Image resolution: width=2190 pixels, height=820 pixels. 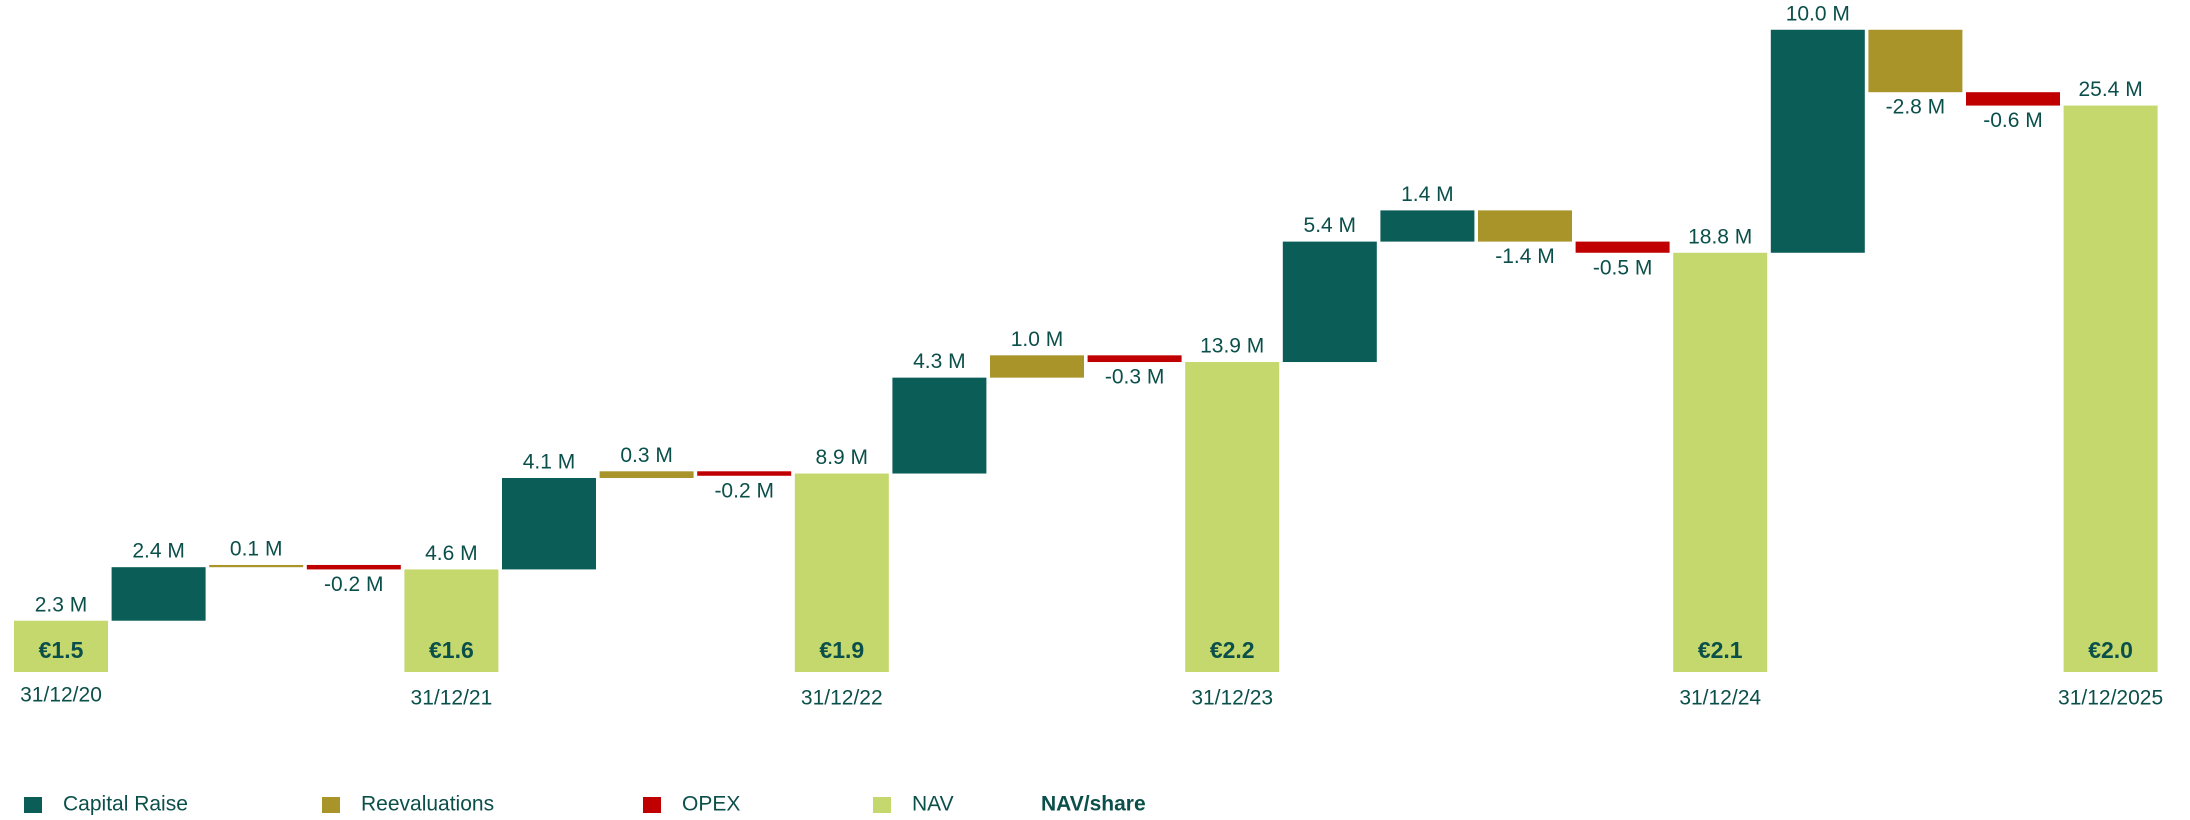 What do you see at coordinates (549, 462) in the screenshot?
I see `value-label: 4.1 M` at bounding box center [549, 462].